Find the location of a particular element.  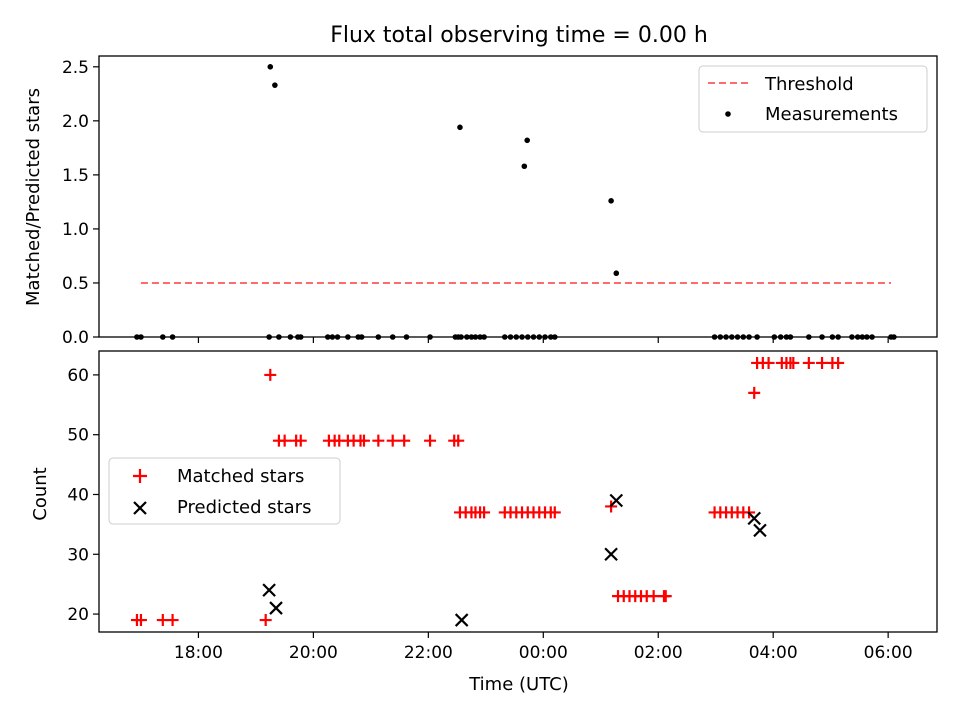

top-y-tick-label: 2.5 is located at coordinates (75, 68).